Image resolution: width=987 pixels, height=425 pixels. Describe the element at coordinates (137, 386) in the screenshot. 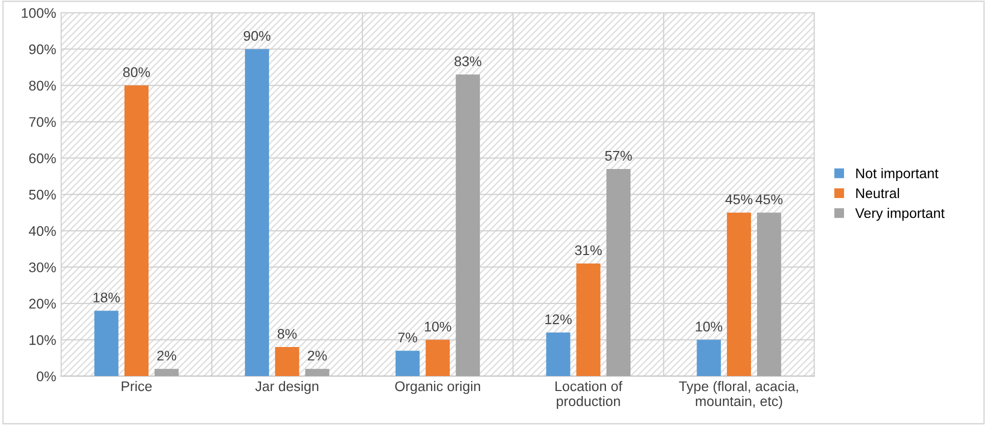

I see `x-tick-label: Price` at that location.